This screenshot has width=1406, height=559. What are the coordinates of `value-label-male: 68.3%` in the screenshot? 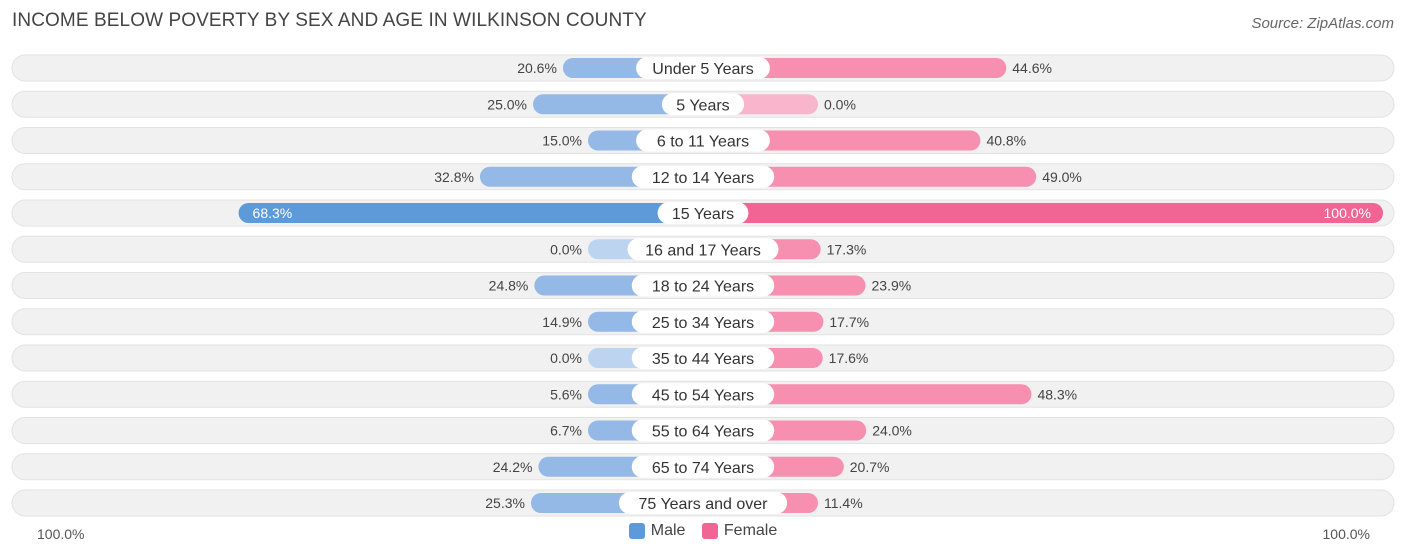 It's located at (273, 213).